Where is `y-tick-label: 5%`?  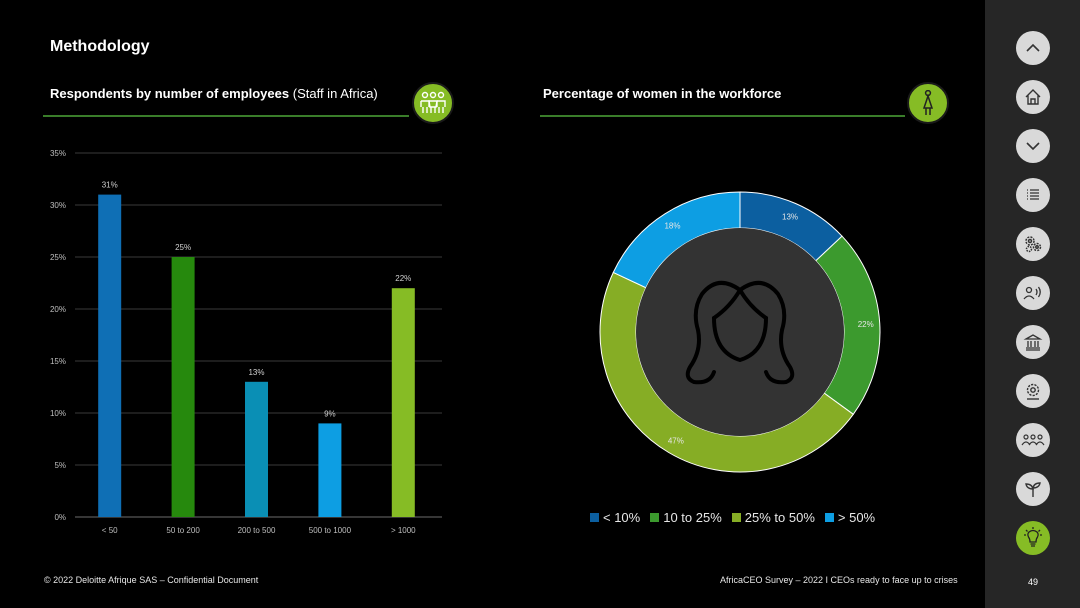 y-tick-label: 5% is located at coordinates (60, 465).